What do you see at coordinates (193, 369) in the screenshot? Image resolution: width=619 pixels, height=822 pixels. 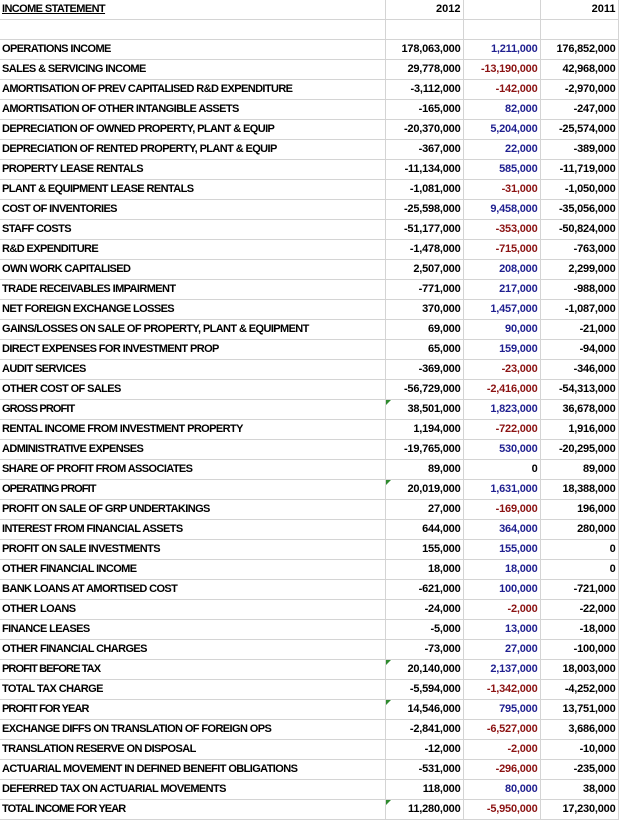 I see `row-label-cell: AUDIT SERVICES` at bounding box center [193, 369].